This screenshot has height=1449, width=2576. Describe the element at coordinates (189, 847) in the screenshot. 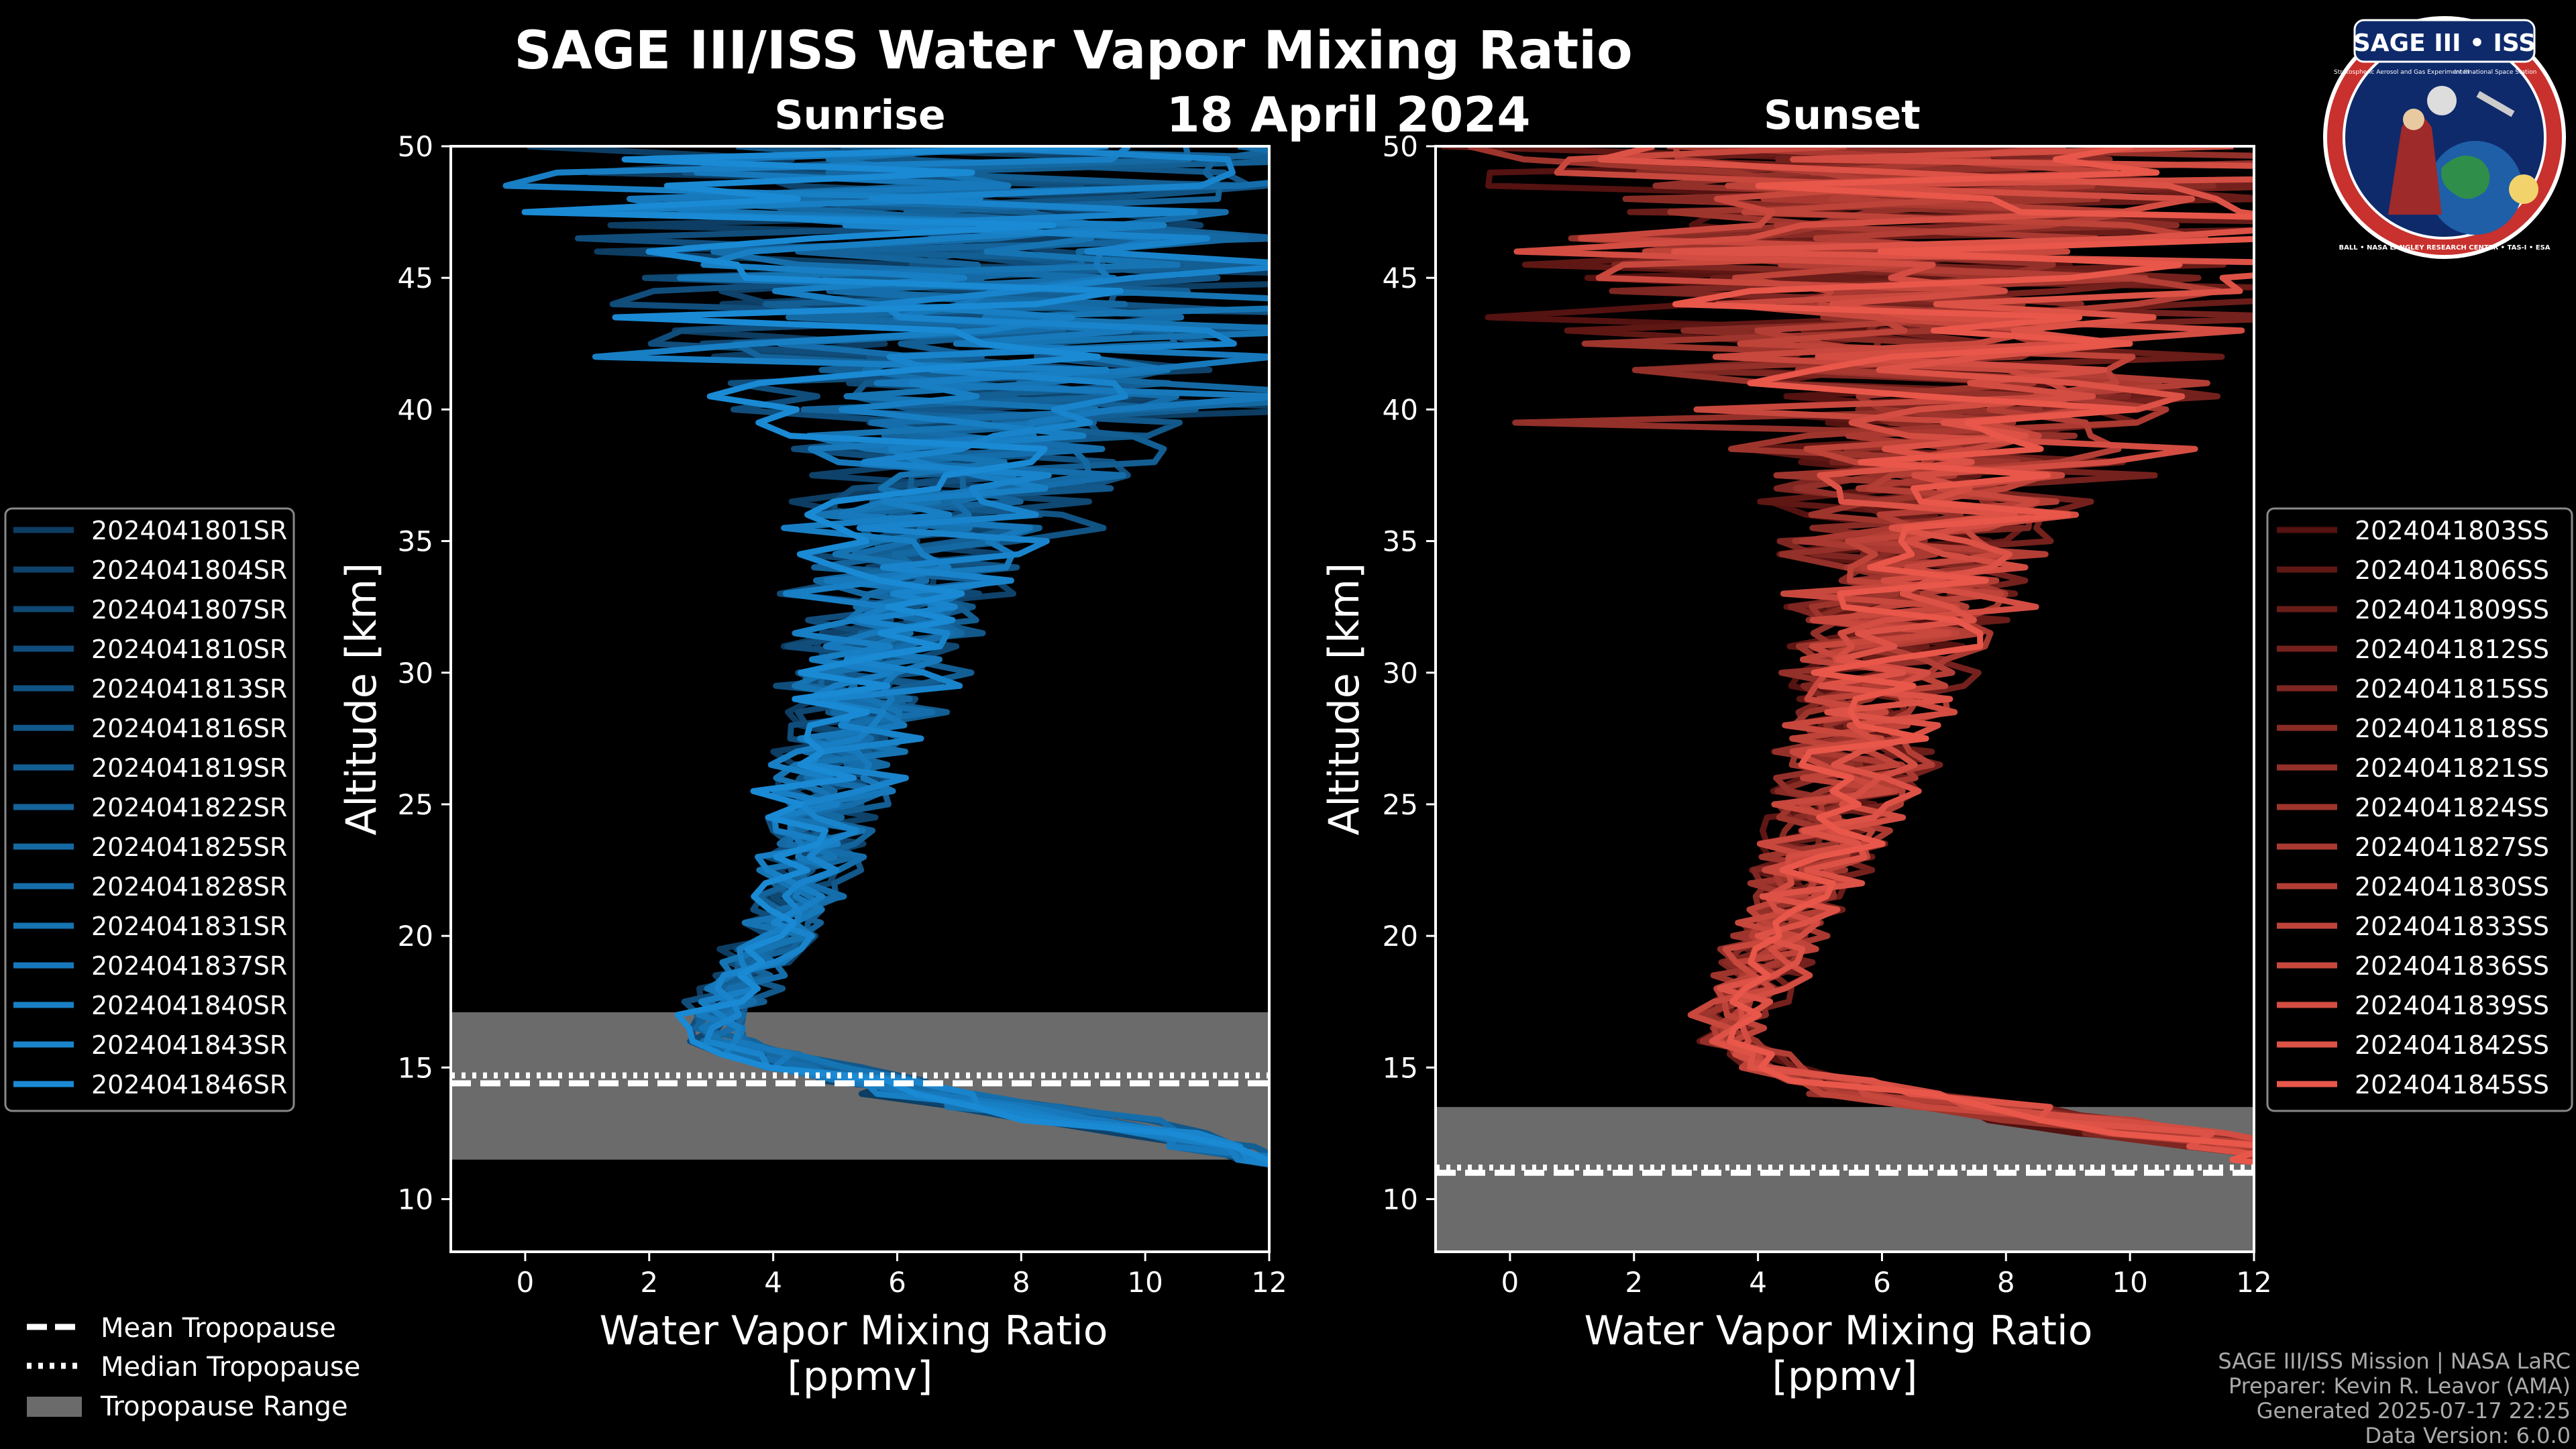

I see `sunrise-legend-label: 2024041825SR` at that location.